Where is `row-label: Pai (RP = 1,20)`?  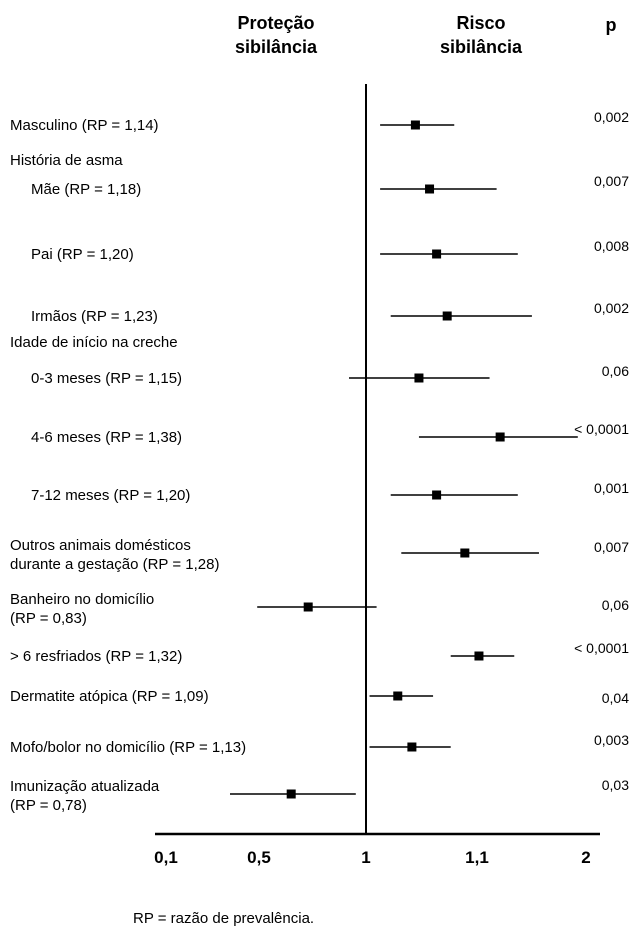 row-label: Pai (RP = 1,20) is located at coordinates (82, 254).